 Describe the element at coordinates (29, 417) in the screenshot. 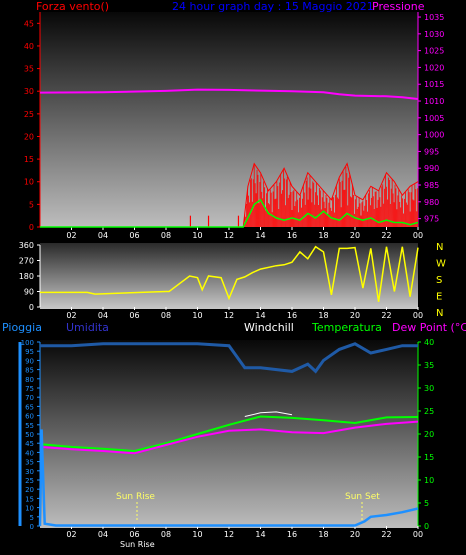

I see `humidity-tick-label: 60` at that location.